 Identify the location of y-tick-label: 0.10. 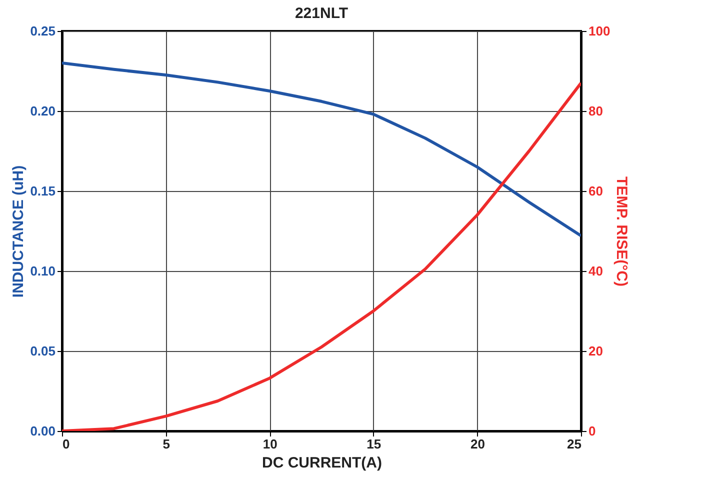
(43, 271).